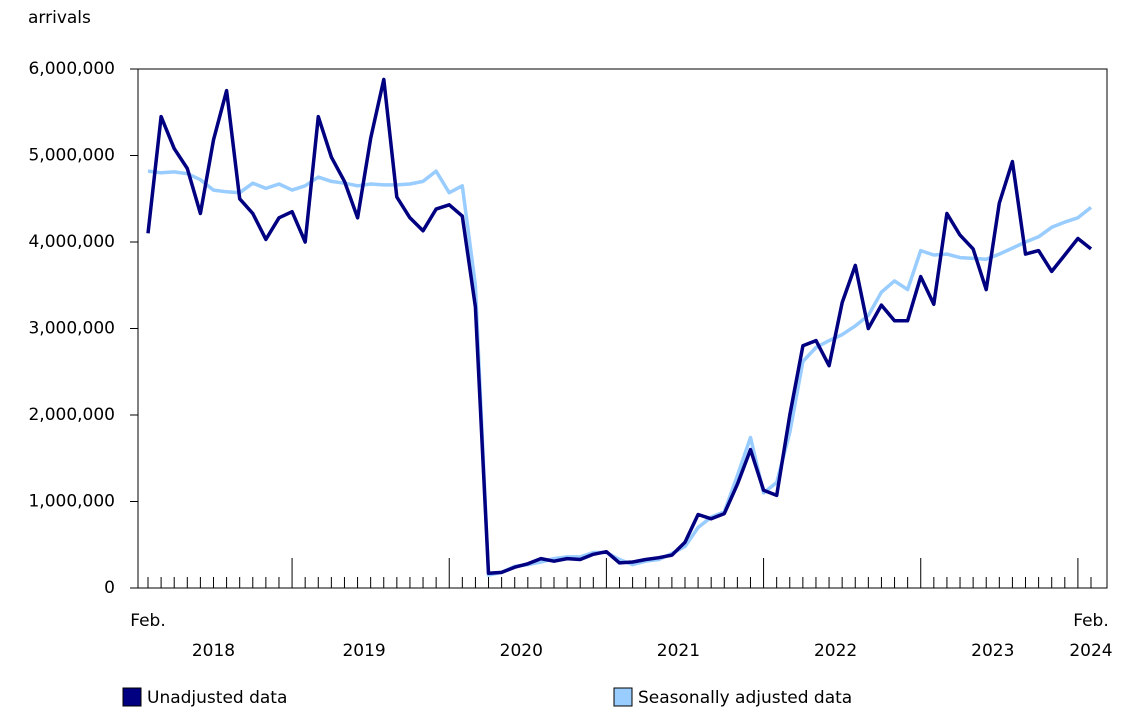  Describe the element at coordinates (71, 329) in the screenshot. I see `y-tick-label: 3,000,000` at that location.